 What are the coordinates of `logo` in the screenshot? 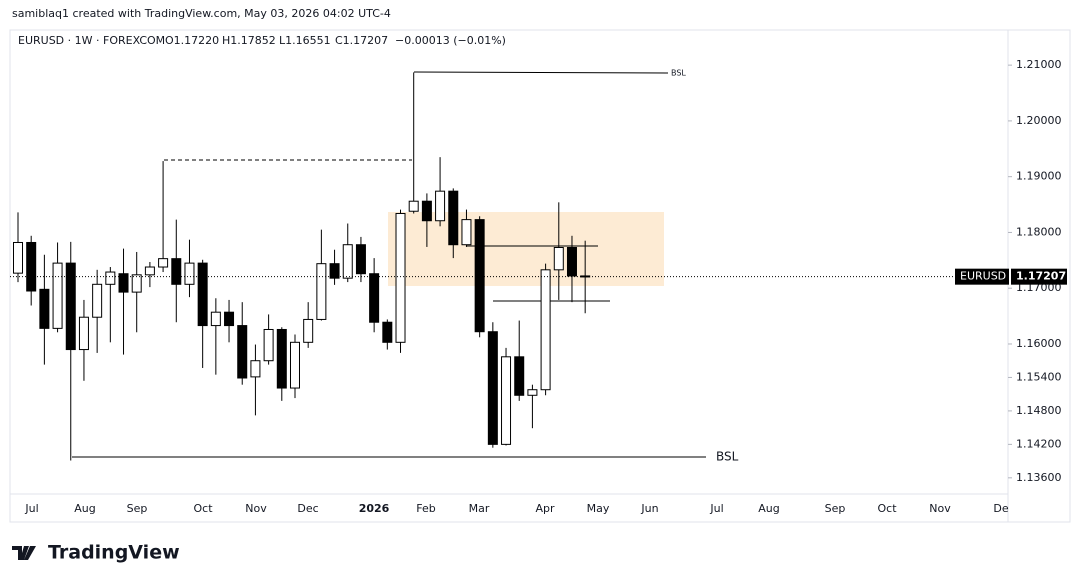 It's located at (24, 553).